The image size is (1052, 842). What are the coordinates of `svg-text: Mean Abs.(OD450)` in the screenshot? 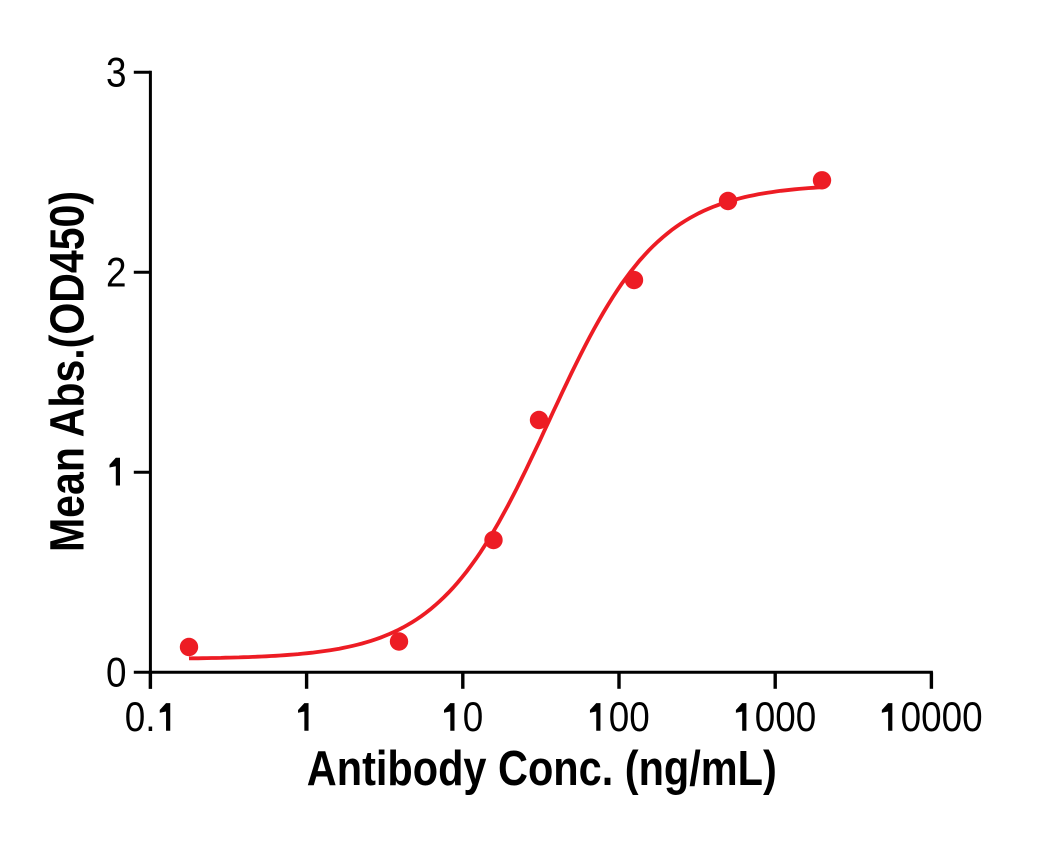 It's located at (68, 371).